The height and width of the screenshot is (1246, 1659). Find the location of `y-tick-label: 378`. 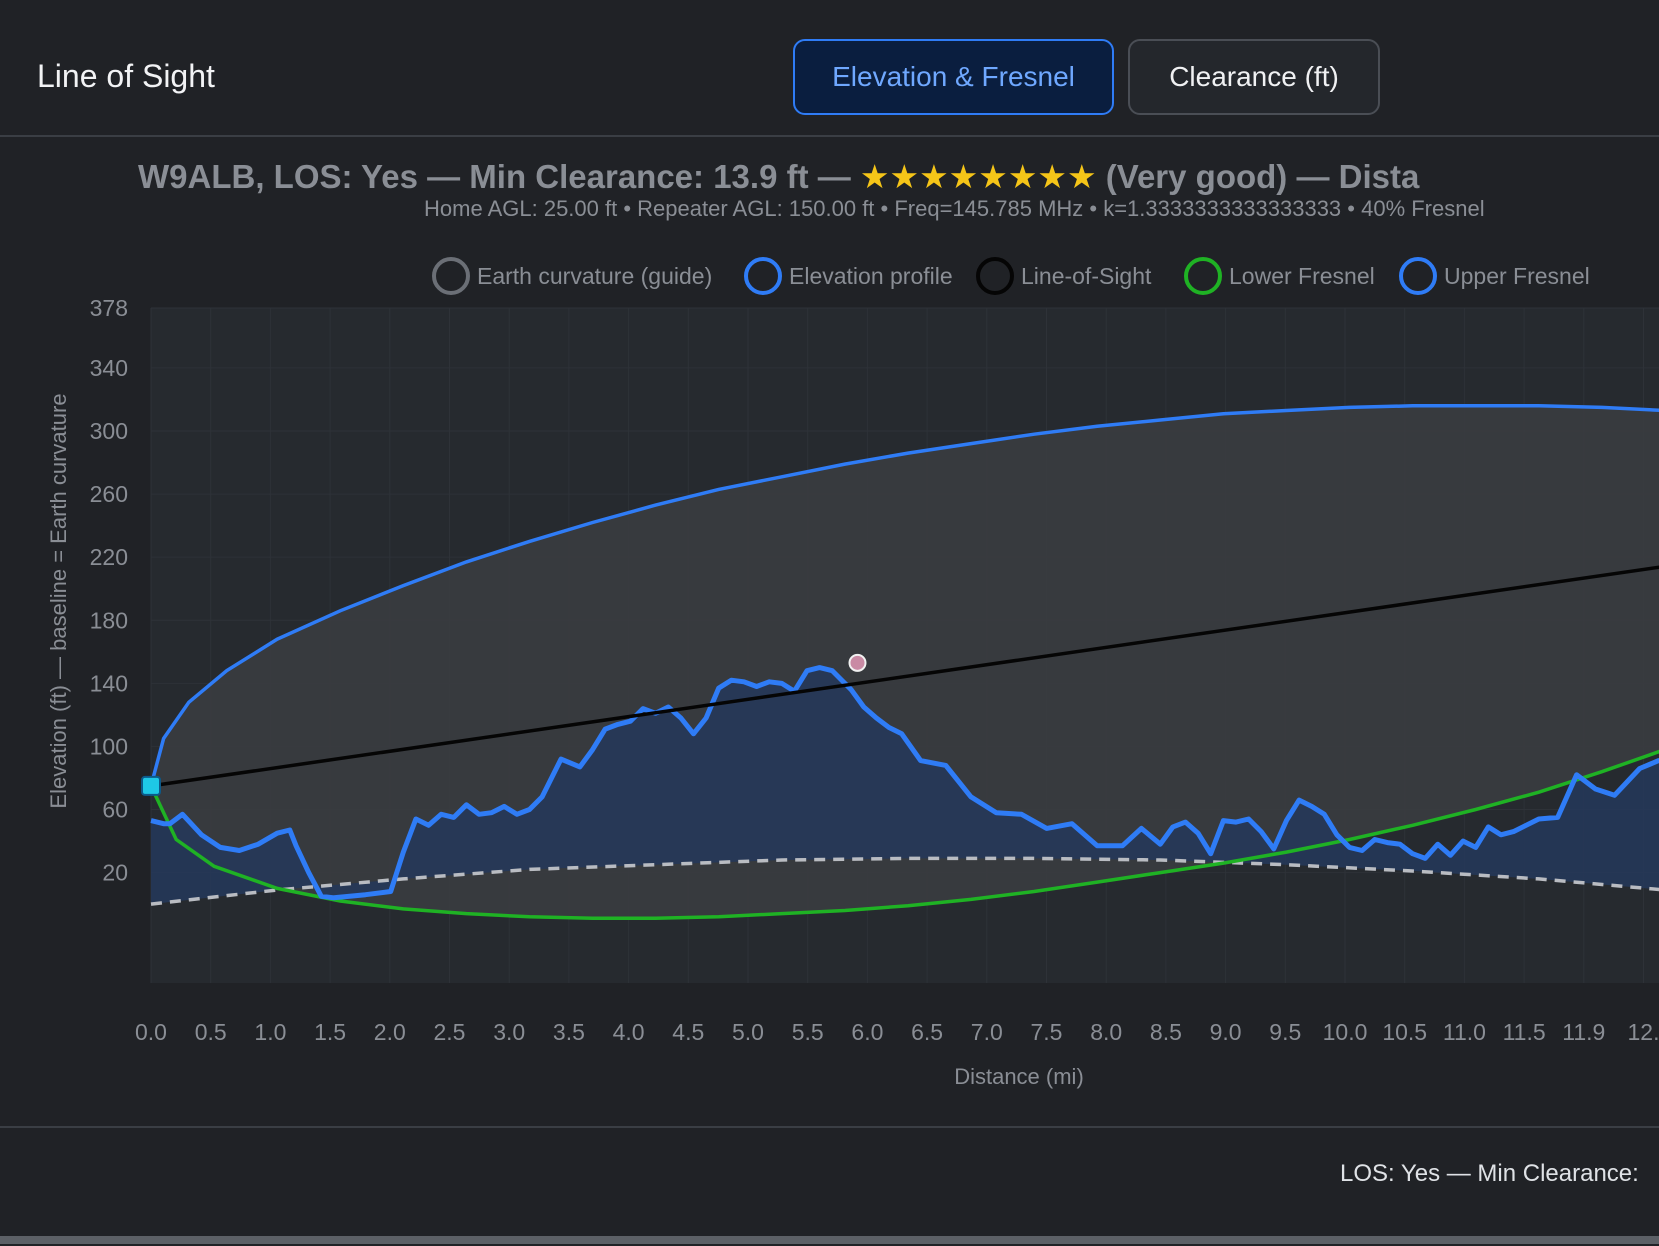

y-tick-label: 378 is located at coordinates (109, 308).